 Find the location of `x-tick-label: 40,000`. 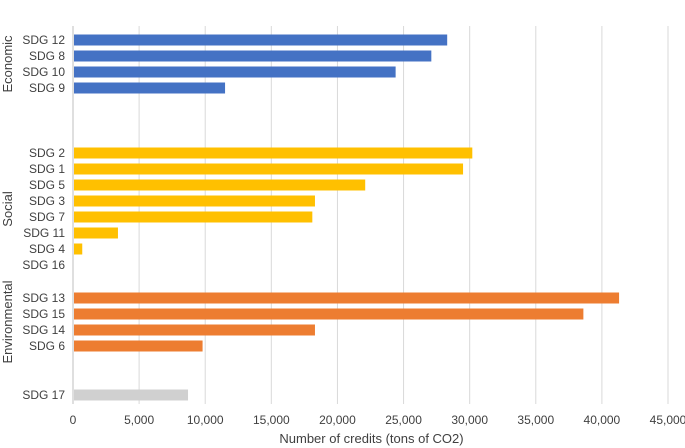

x-tick-label: 40,000 is located at coordinates (602, 420).